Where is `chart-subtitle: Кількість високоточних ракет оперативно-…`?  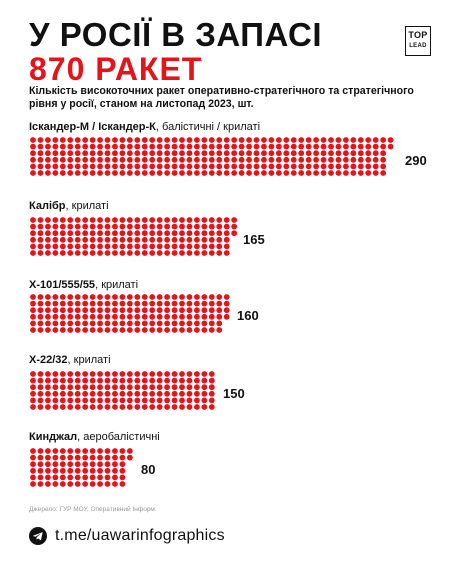
chart-subtitle: Кількість високоточних ракет оперативно-… is located at coordinates (221, 97).